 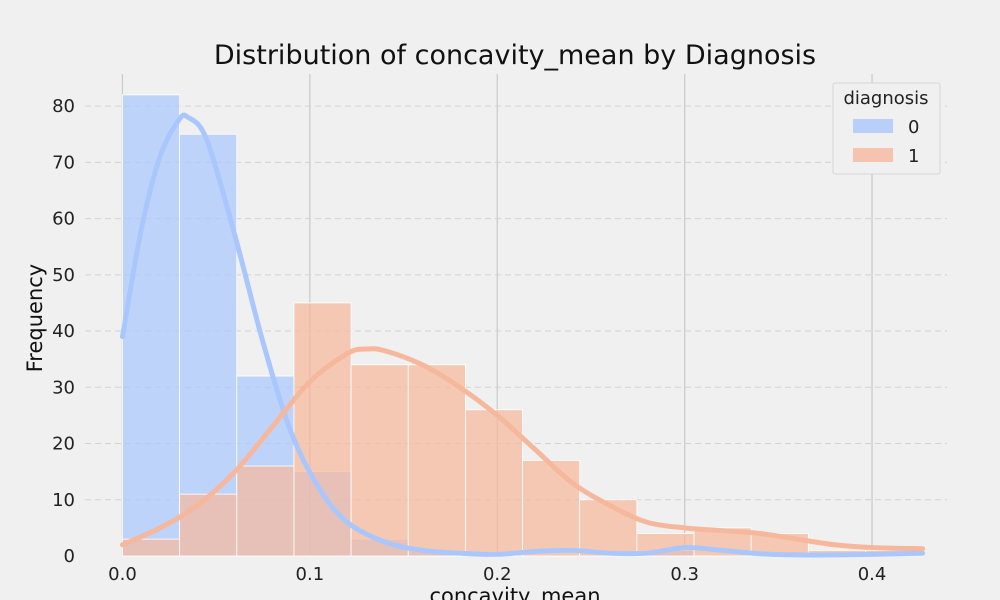 I want to click on x-axis-title: concavity_mean, so click(x=514, y=592).